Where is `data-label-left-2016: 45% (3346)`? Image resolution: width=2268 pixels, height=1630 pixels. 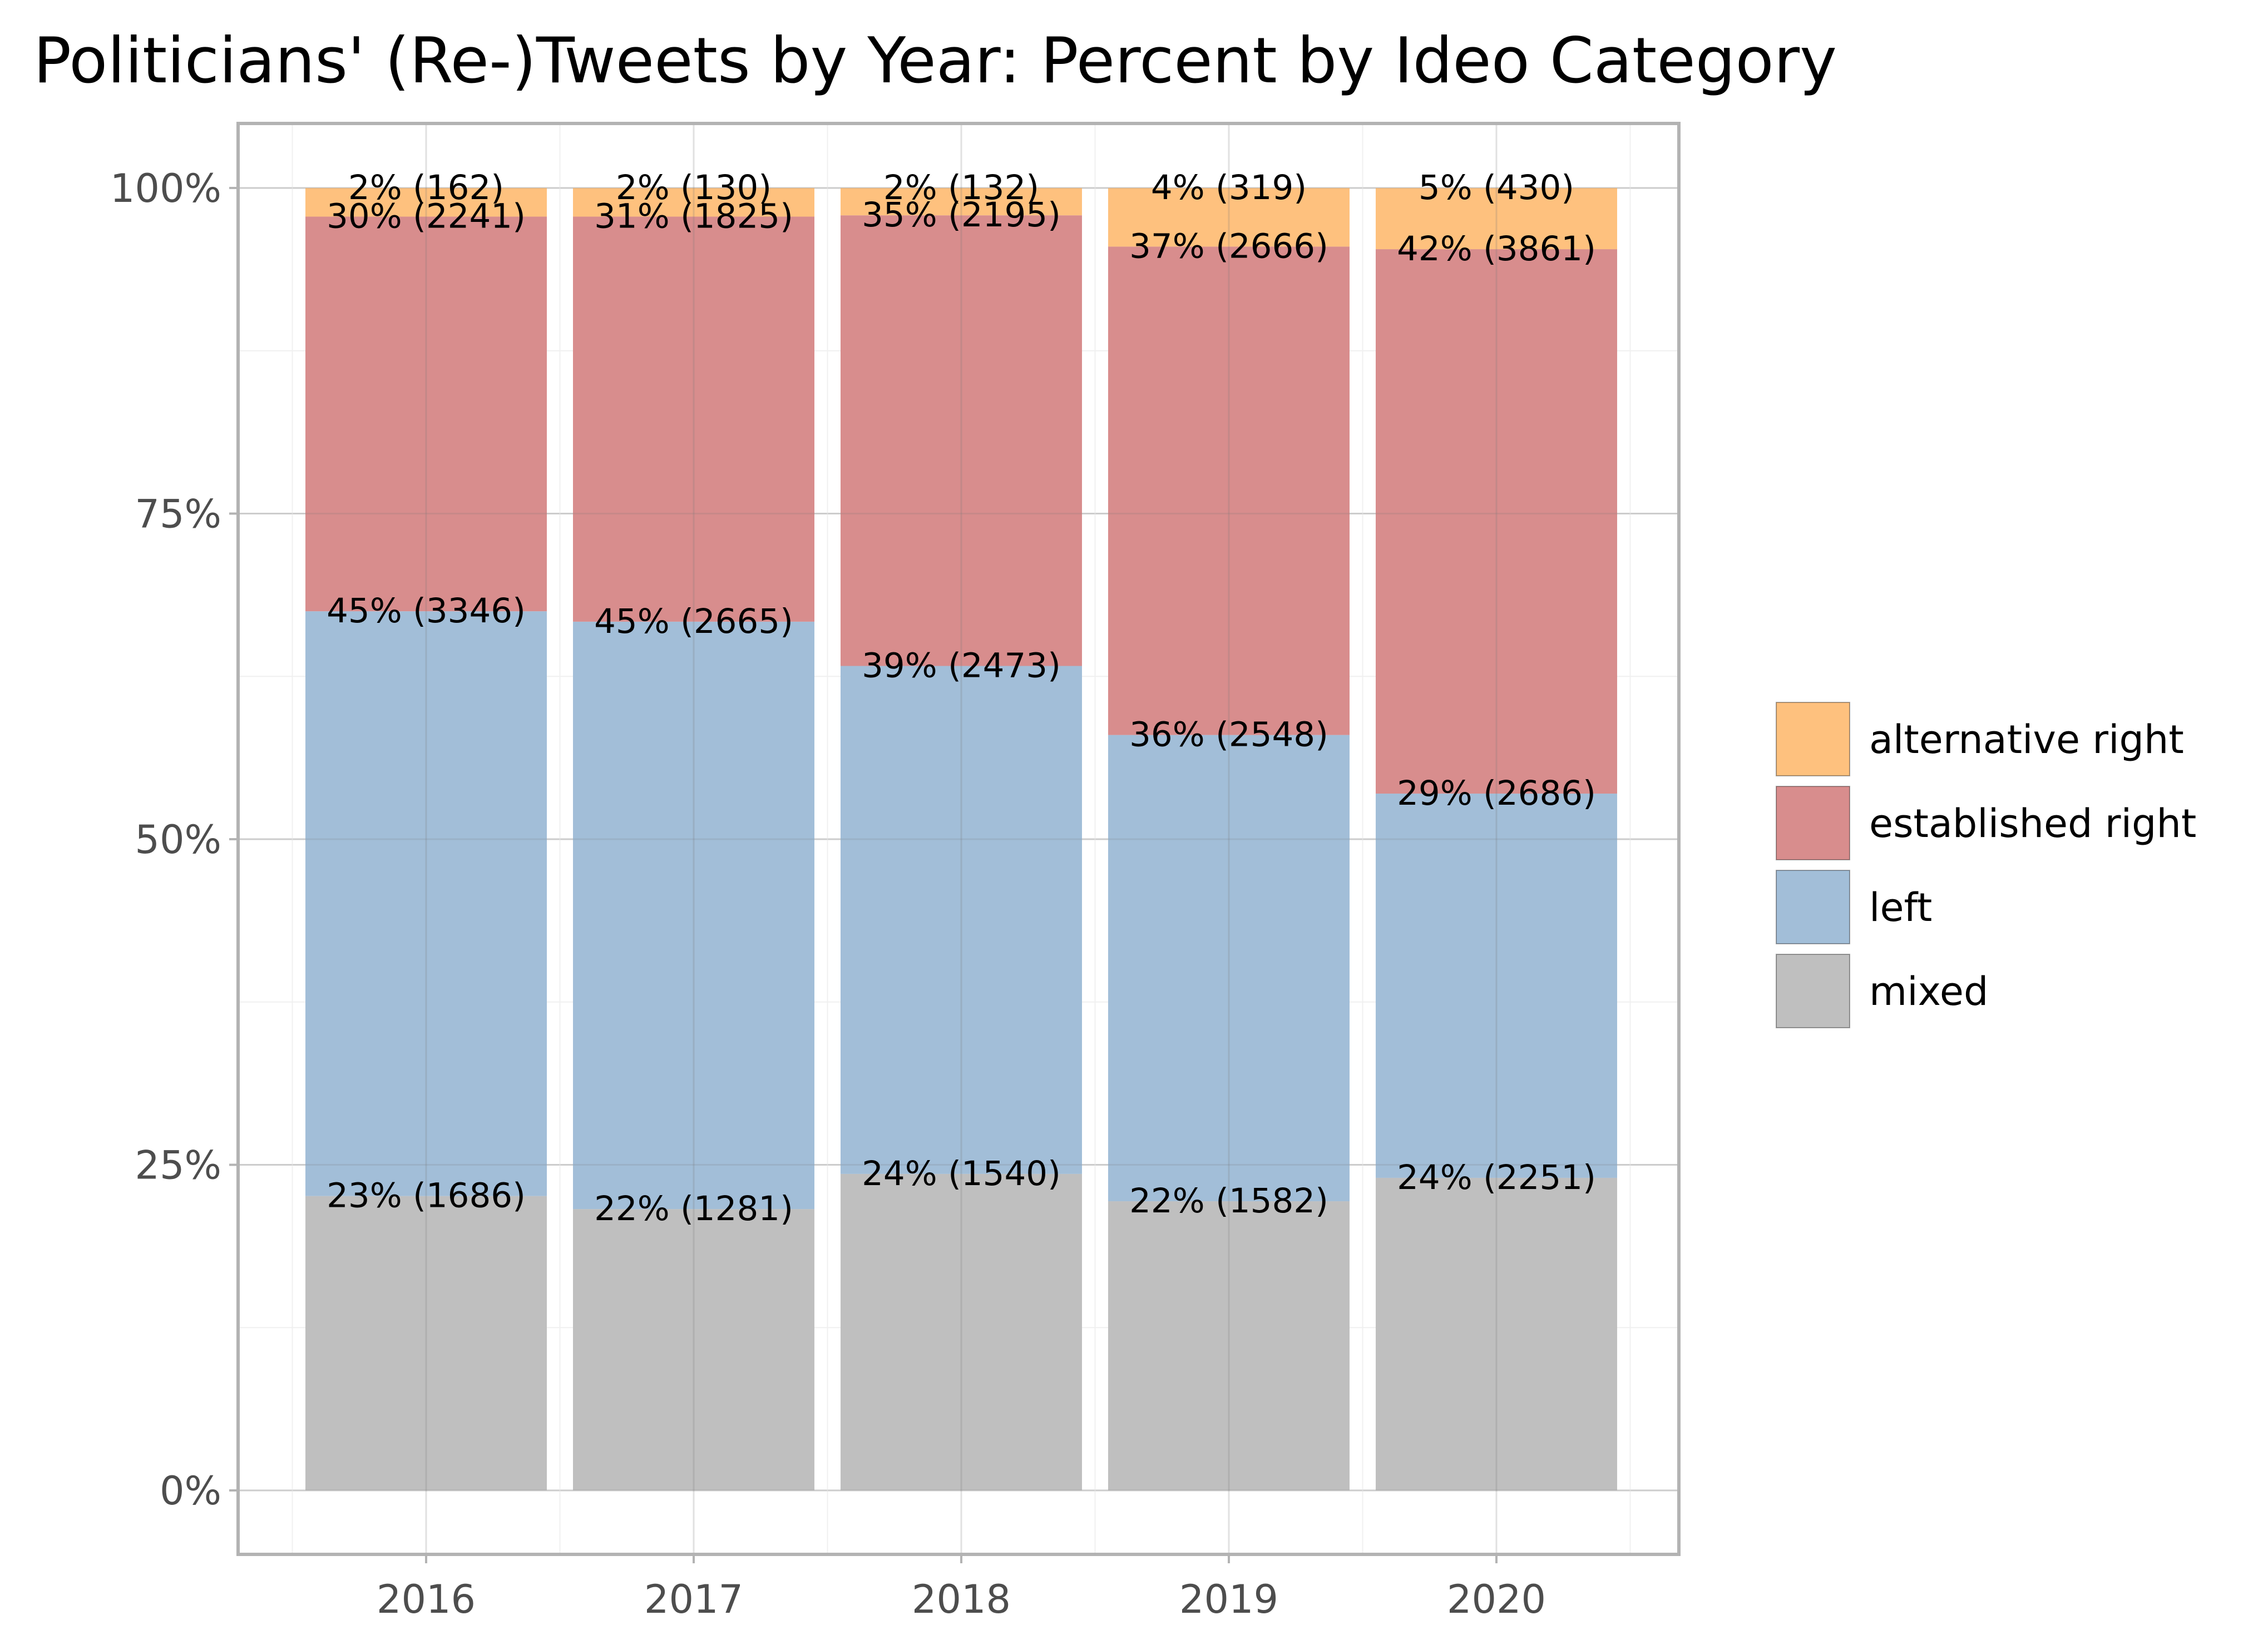
data-label-left-2016: 45% (3346) is located at coordinates (426, 611).